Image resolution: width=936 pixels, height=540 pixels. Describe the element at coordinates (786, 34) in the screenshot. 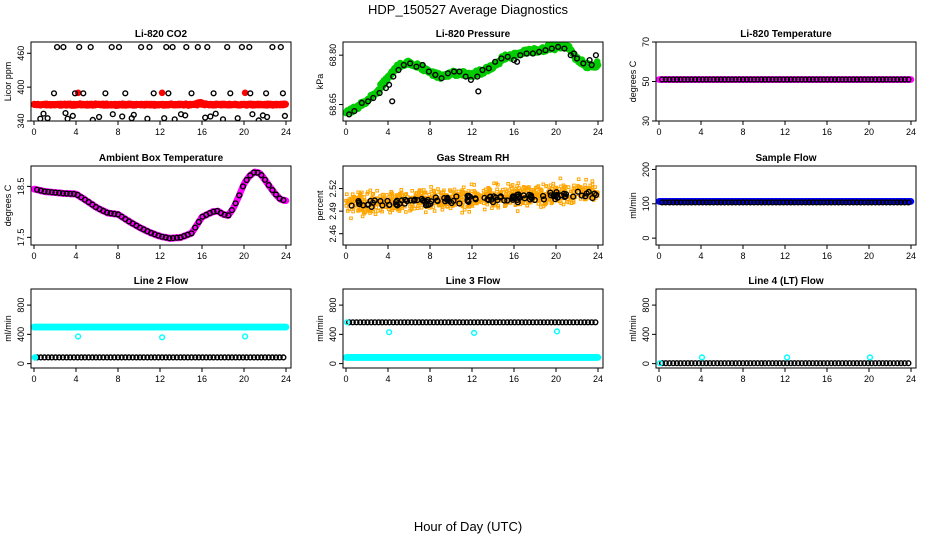

I see `panel-title: Li-820 Temperature` at that location.